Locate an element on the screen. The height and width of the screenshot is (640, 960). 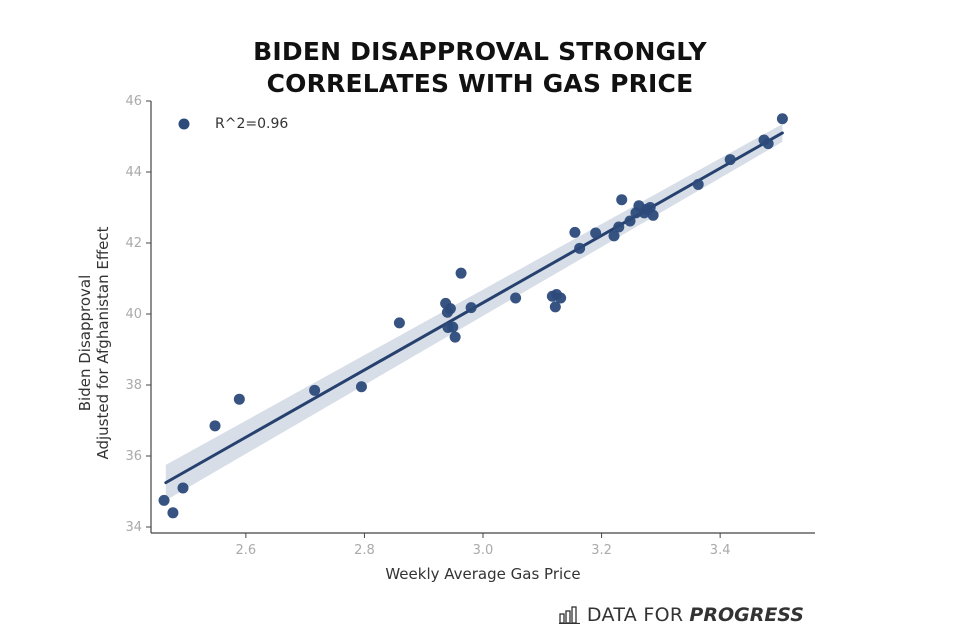
x-tick-label: 2.8 is located at coordinates (364, 550).